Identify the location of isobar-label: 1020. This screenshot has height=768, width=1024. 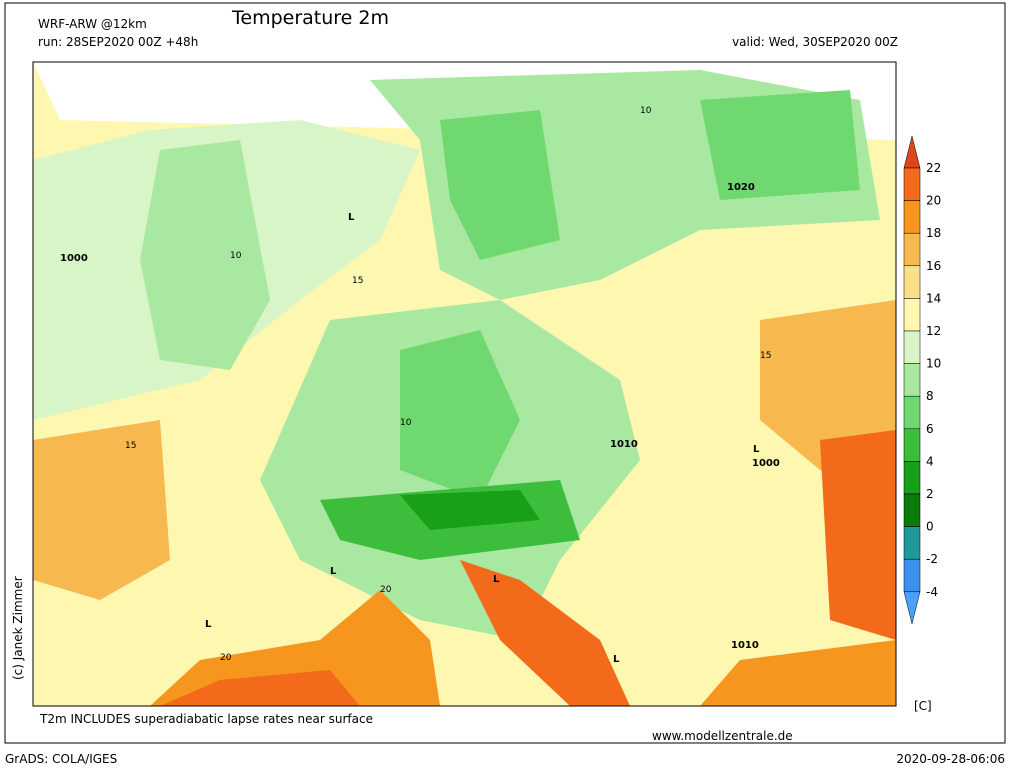
(741, 187).